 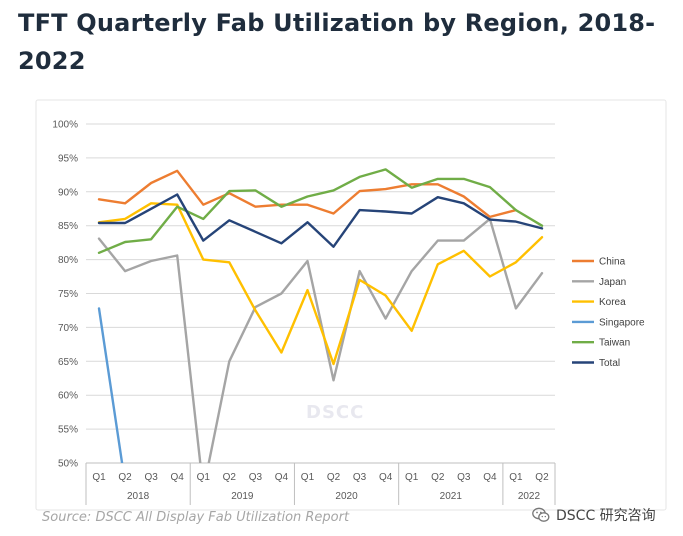 What do you see at coordinates (320, 220) in the screenshot?
I see `series-line-total` at bounding box center [320, 220].